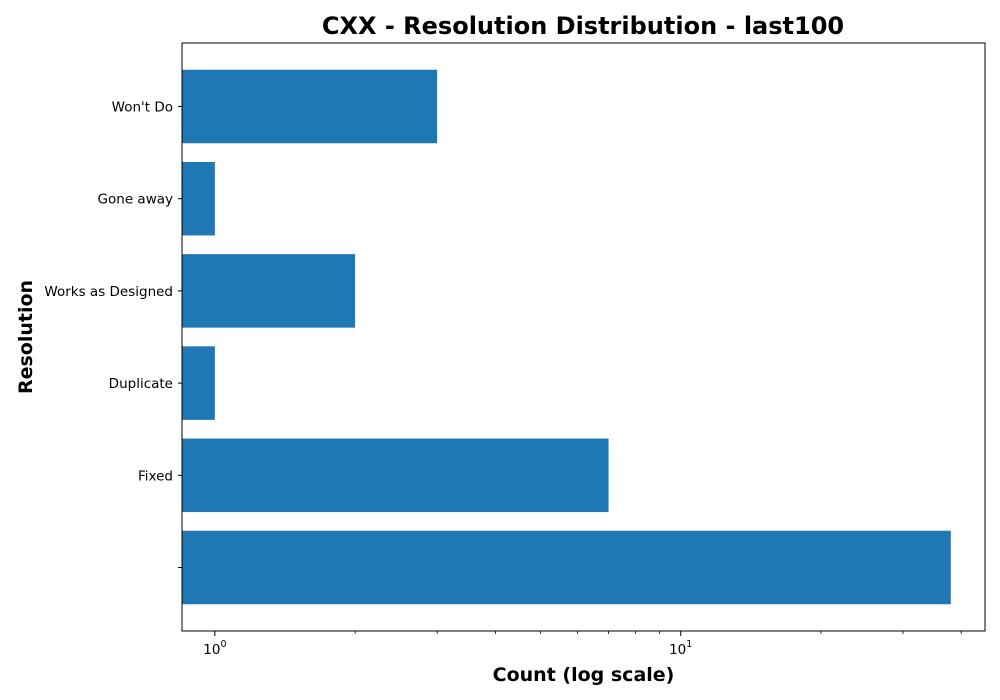 This screenshot has width=1000, height=700. I want to click on bar-won-t-do, so click(310, 106).